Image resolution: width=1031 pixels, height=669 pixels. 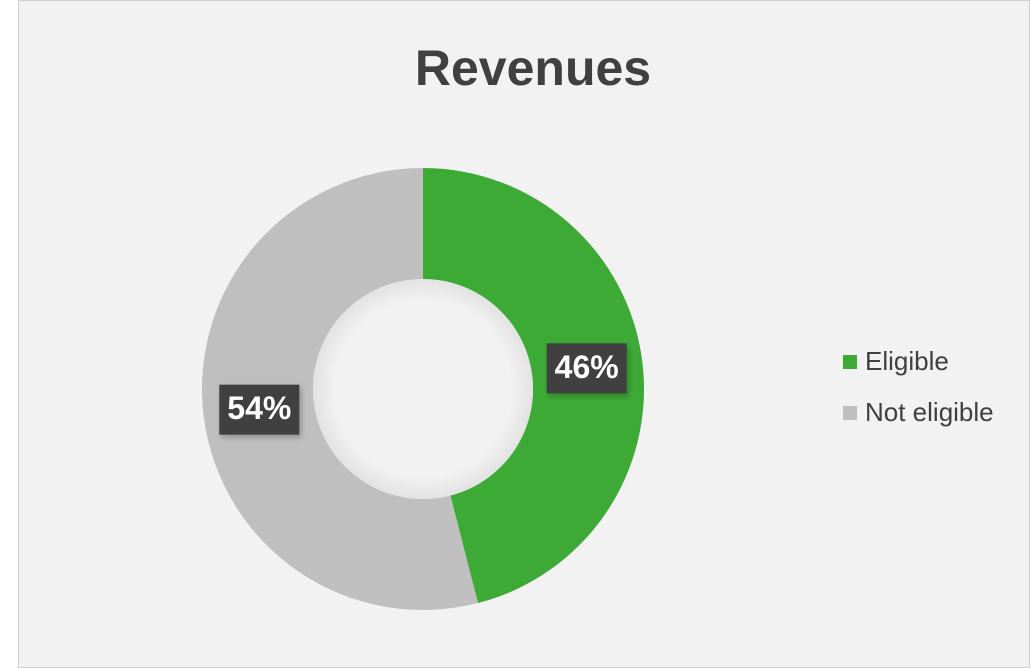 I want to click on donut-slice, so click(x=534, y=386).